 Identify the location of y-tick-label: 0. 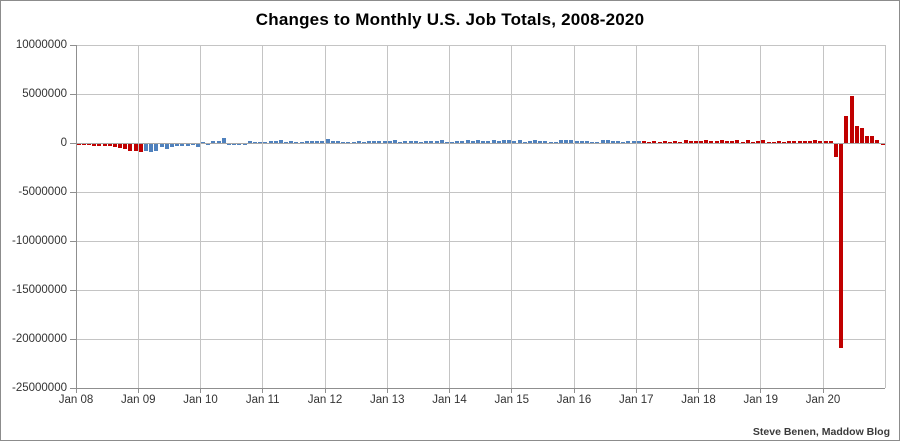
(63, 142).